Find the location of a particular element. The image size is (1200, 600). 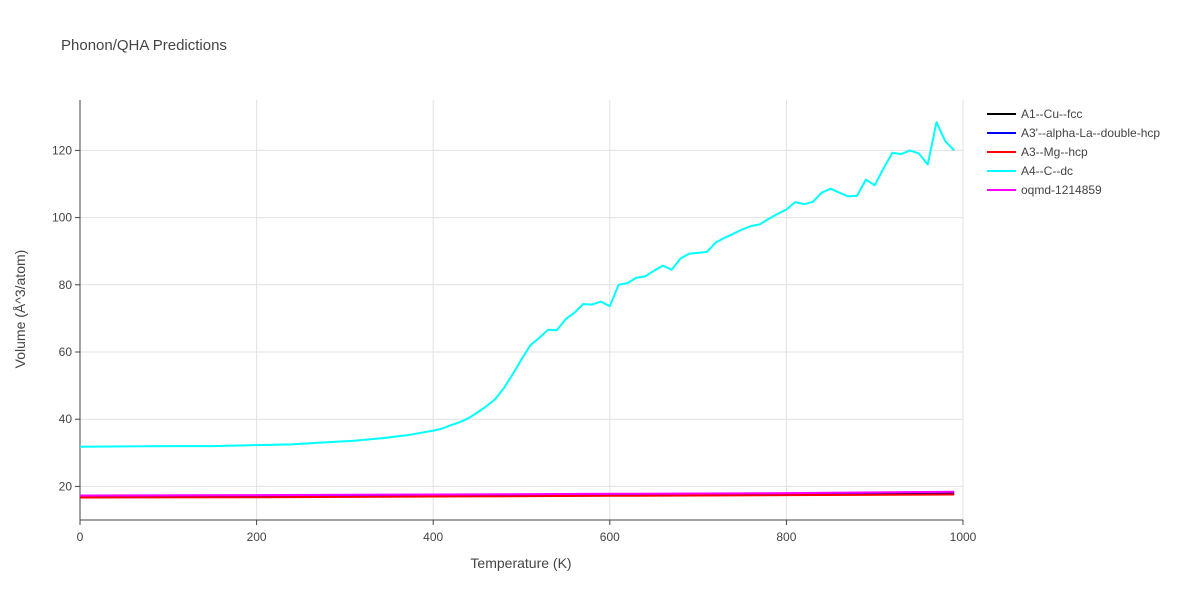

legend-label: A4--C--dc is located at coordinates (1047, 171).